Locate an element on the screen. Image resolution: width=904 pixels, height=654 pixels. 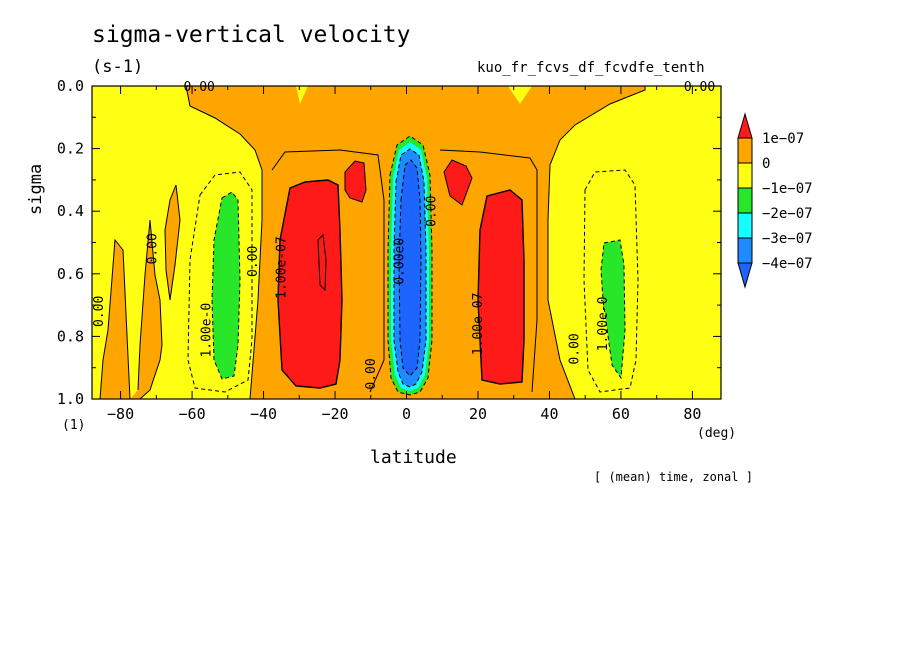
y-tick-label: 1.0 is located at coordinates (70, 399).